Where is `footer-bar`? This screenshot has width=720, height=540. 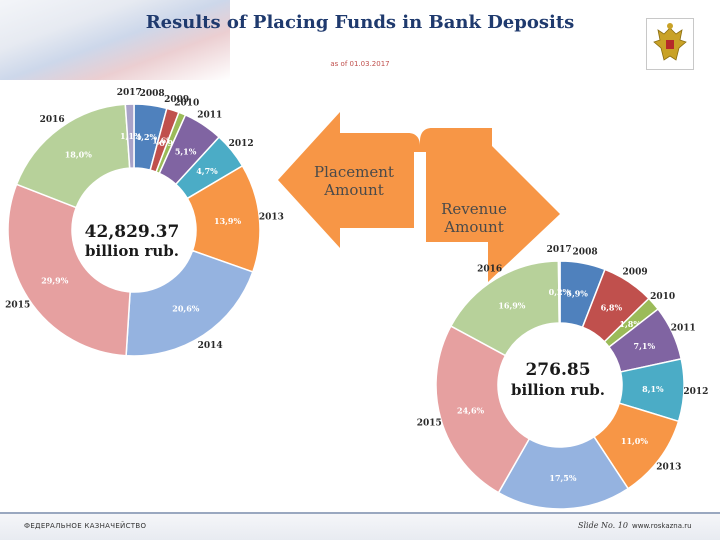
footer-bar is located at coordinates (360, 527).